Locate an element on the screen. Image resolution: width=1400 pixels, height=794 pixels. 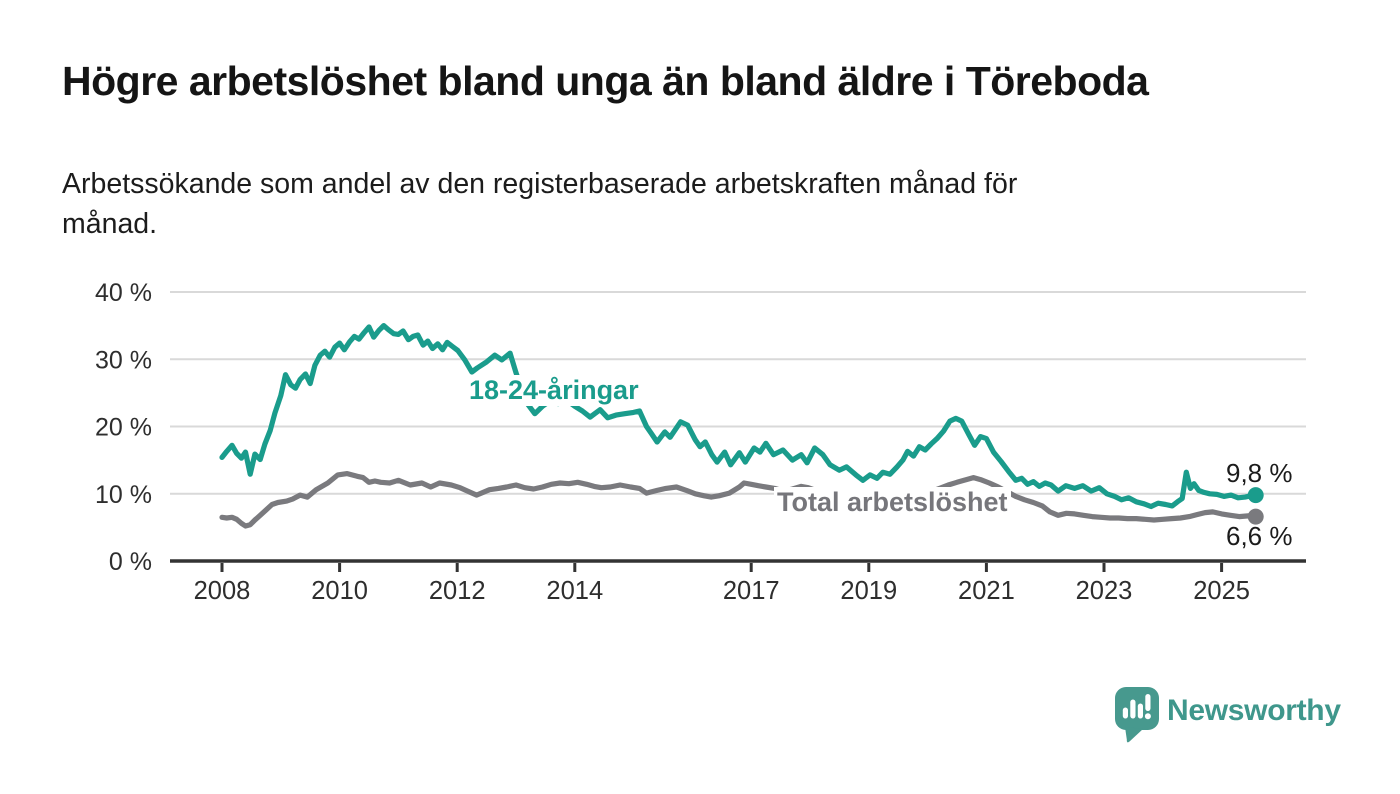
series-end-dot-total is located at coordinates (1255, 516).